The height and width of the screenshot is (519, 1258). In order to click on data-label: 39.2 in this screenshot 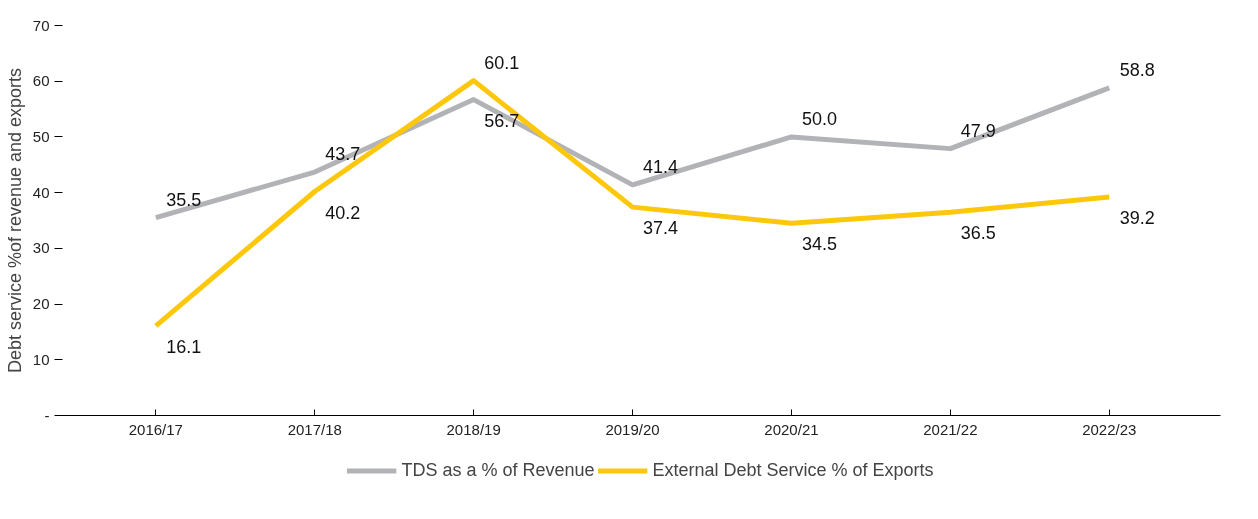, I will do `click(1137, 218)`.